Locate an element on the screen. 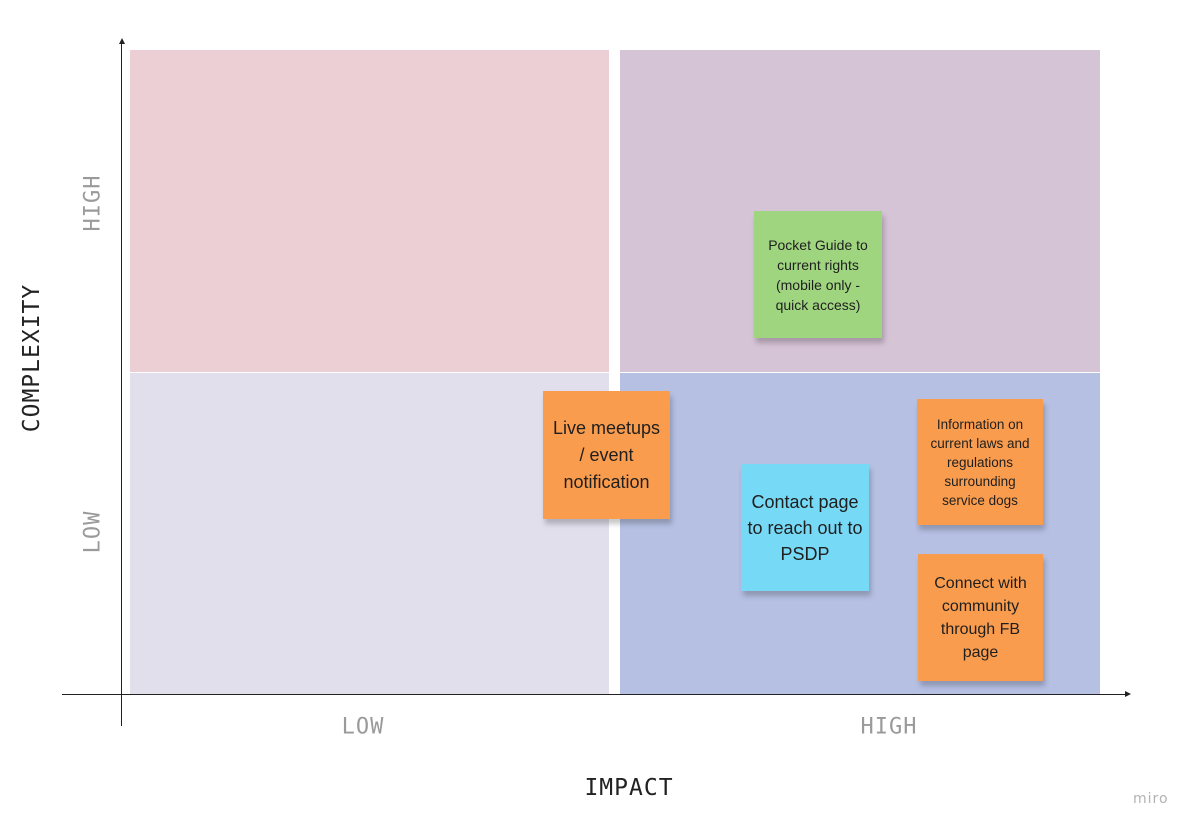 The image size is (1199, 833). sticky-note-text: Contact page to reach out to PSDP is located at coordinates (805, 527).